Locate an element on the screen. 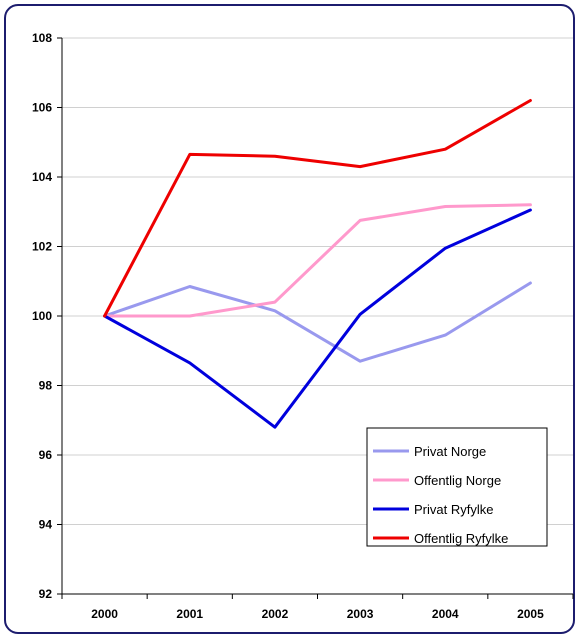 This screenshot has width=583, height=642. y-tick-label: 108 is located at coordinates (42, 38).